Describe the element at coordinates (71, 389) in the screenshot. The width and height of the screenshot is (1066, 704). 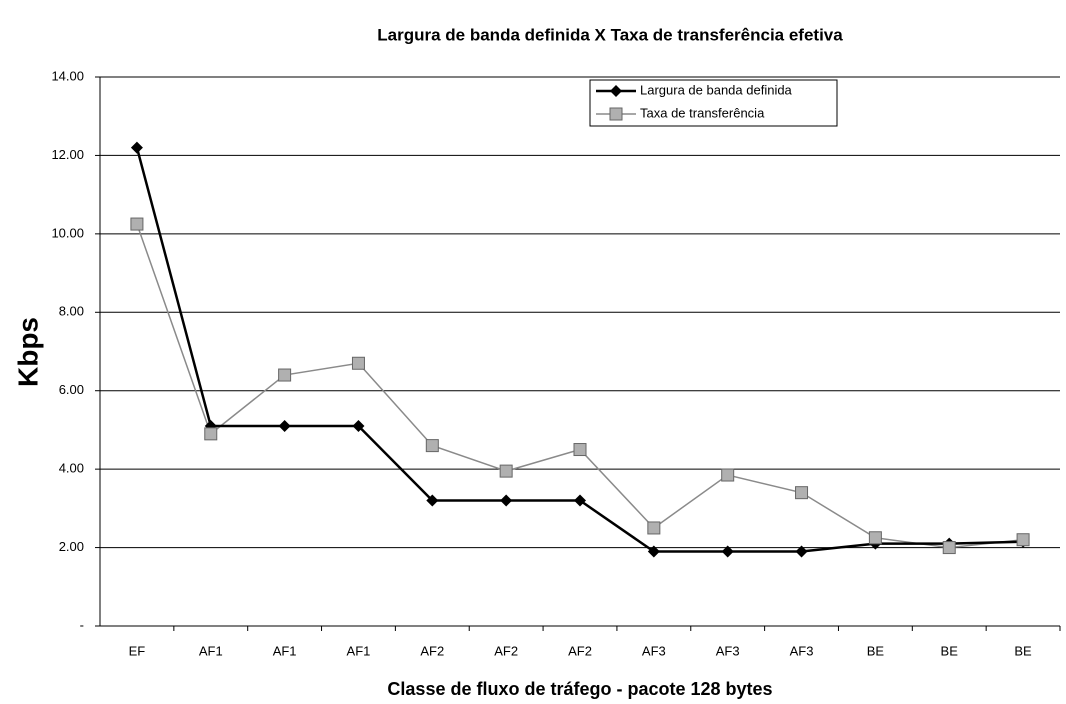
I see `y-tick-label: 6.00` at that location.